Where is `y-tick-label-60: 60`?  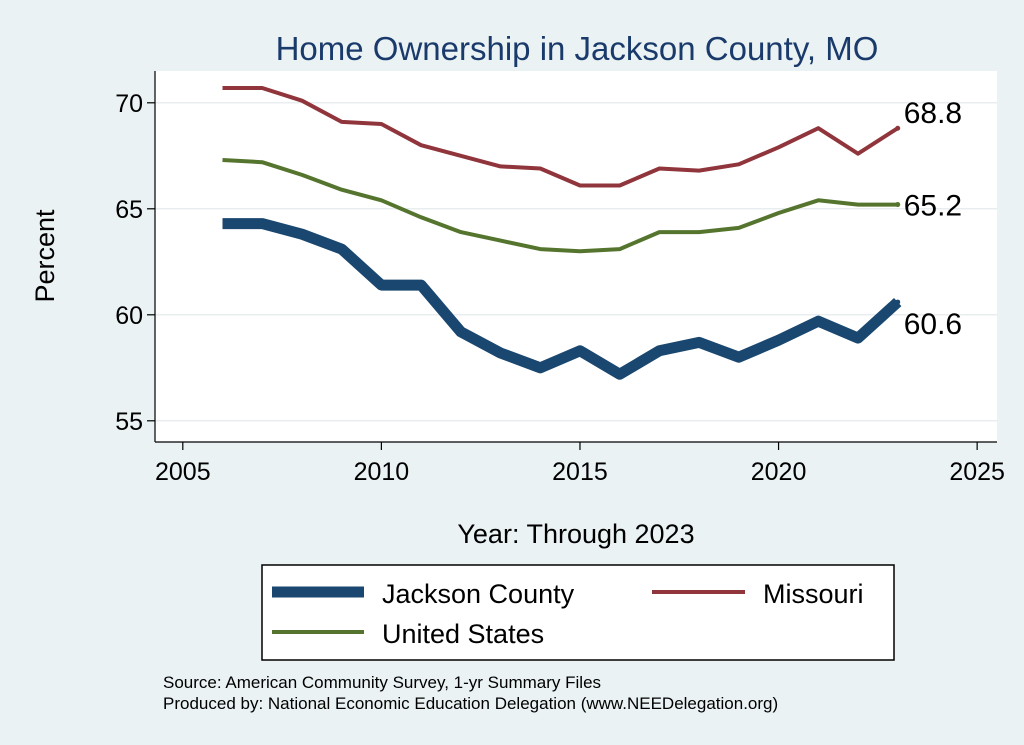 y-tick-label-60: 60 is located at coordinates (129, 316).